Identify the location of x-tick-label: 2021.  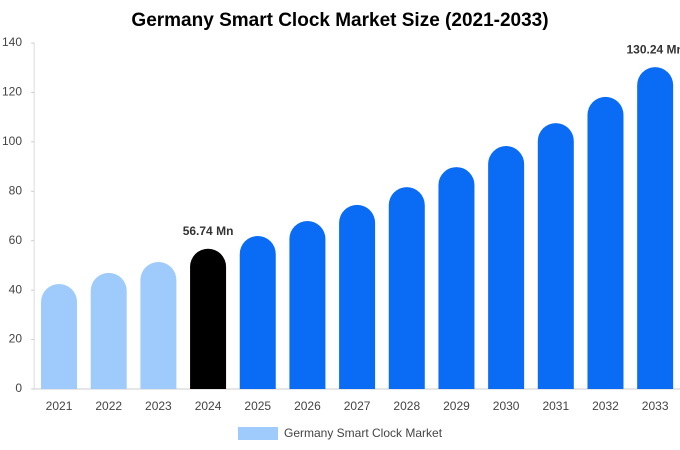
(59, 406).